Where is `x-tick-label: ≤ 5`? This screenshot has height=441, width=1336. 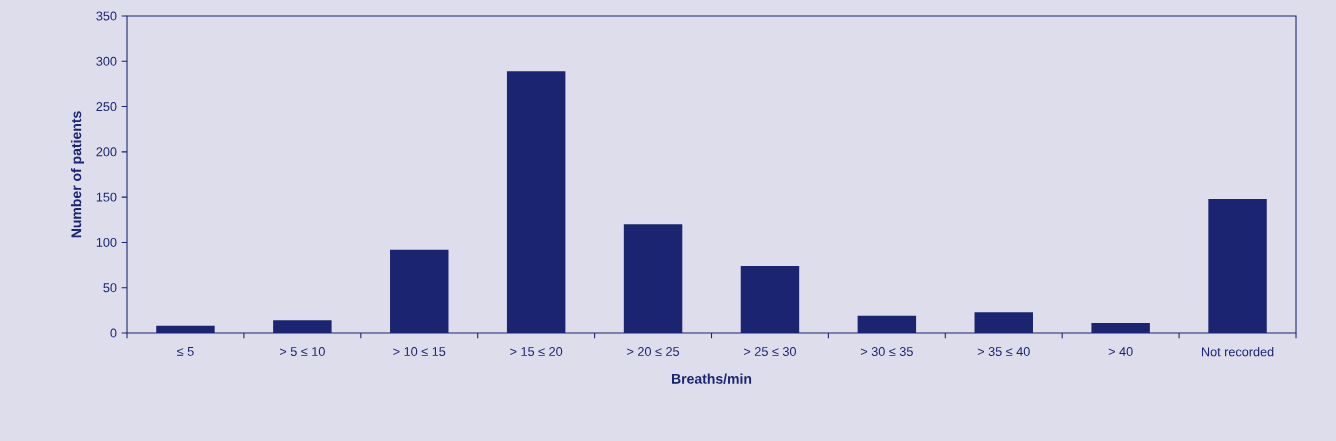 x-tick-label: ≤ 5 is located at coordinates (185, 351).